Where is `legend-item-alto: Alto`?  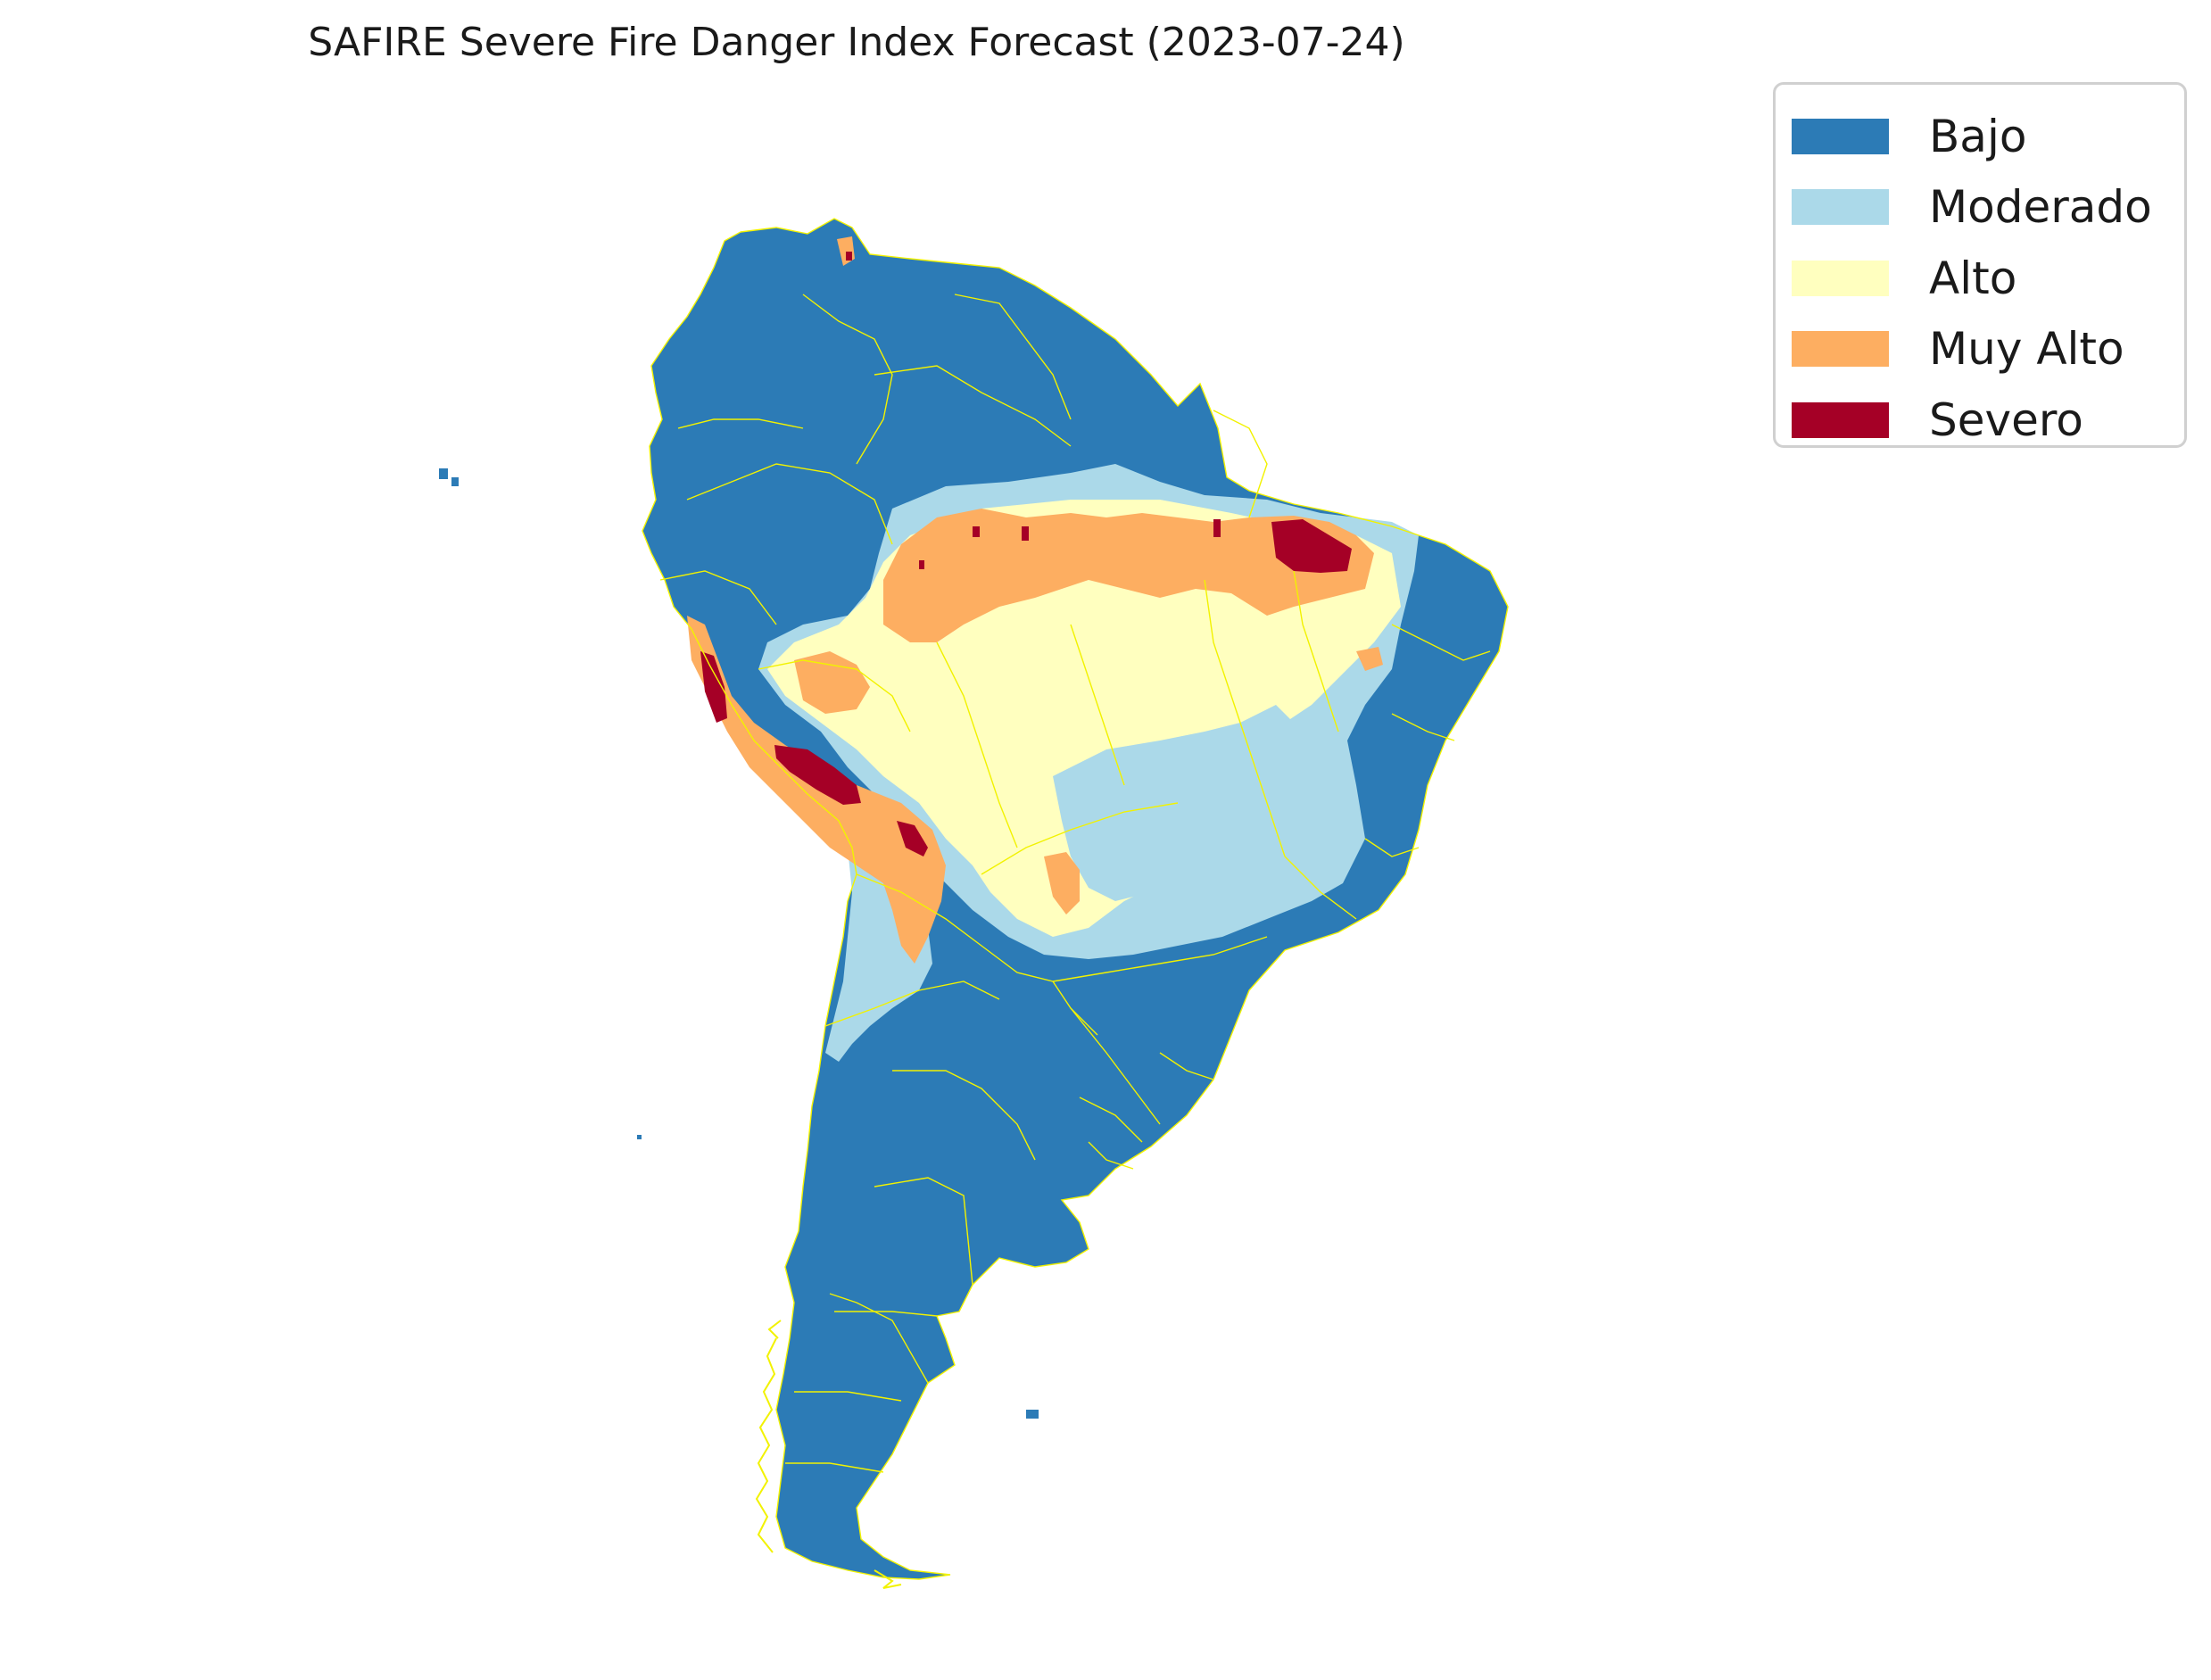
legend-item-alto: Alto is located at coordinates (1988, 278).